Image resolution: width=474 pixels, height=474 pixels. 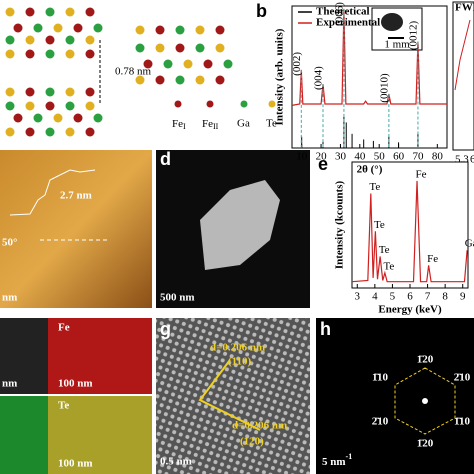 What do you see at coordinates (392, 22) in the screenshot?
I see `crystal` at bounding box center [392, 22].